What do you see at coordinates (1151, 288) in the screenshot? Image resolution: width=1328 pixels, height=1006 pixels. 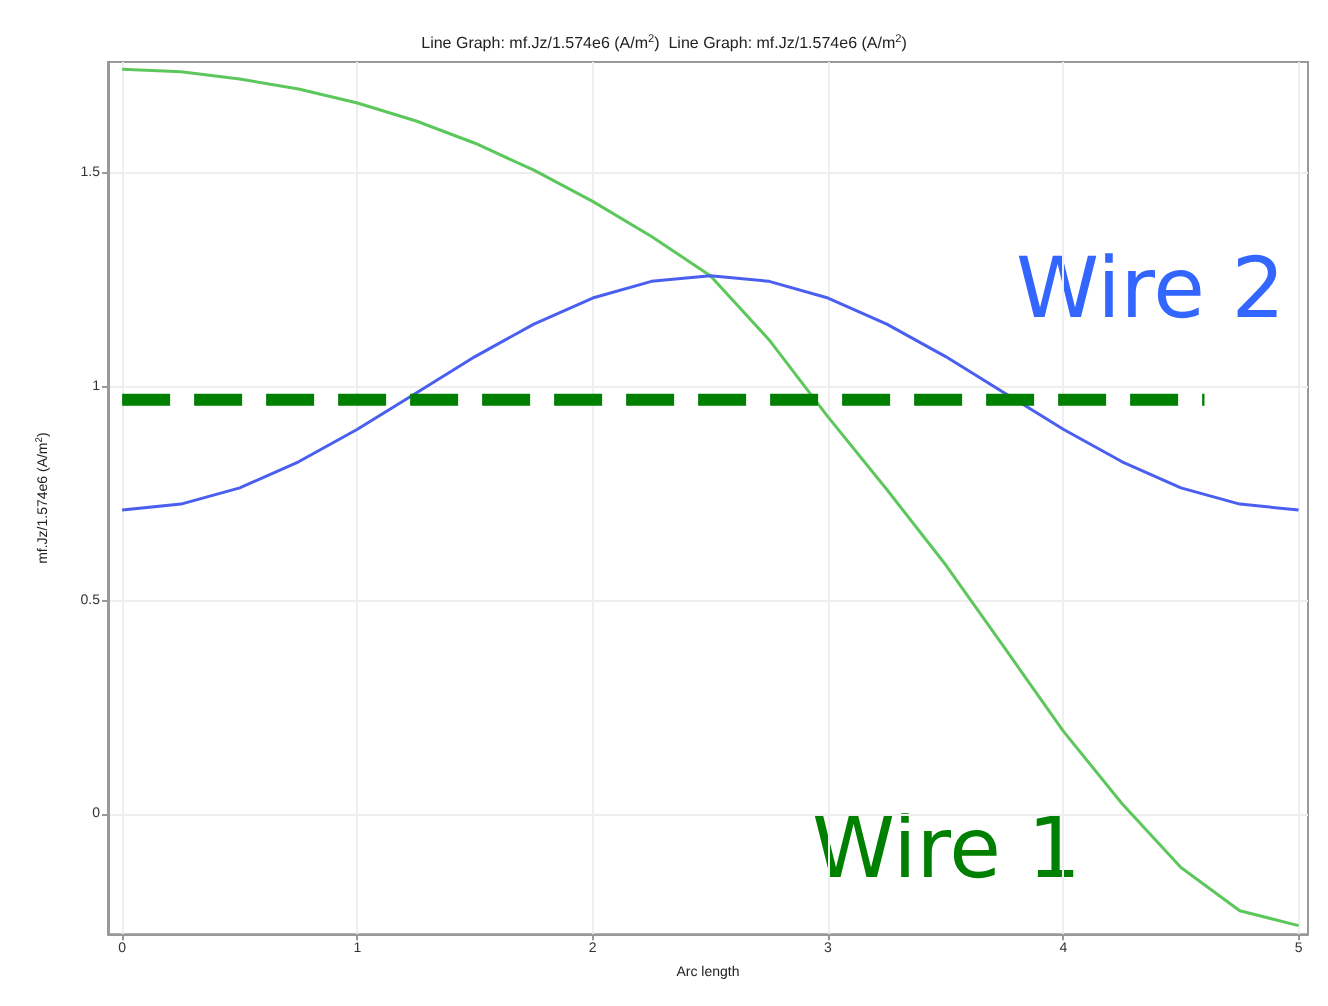 I see `series-label: Wire 2` at bounding box center [1151, 288].